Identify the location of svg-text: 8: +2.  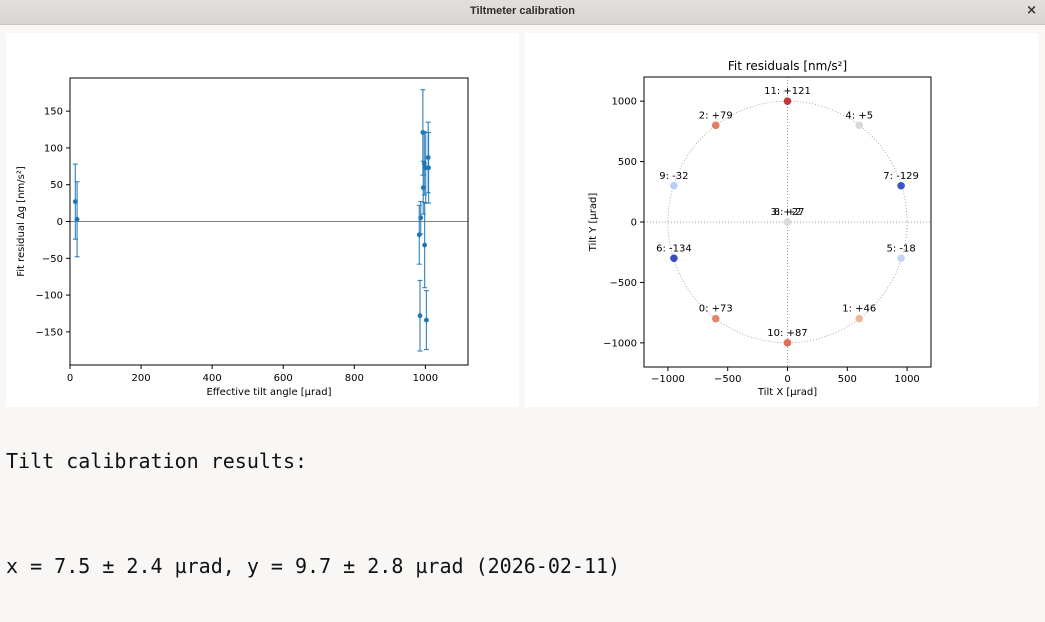
(788, 212).